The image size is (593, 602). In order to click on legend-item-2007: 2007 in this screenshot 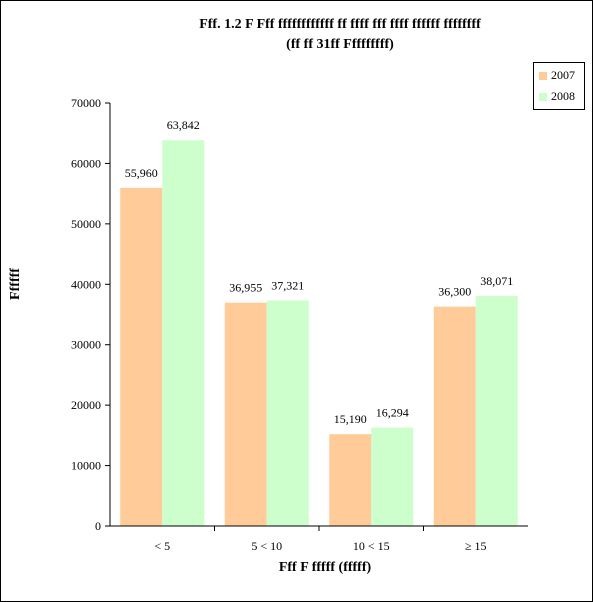, I will do `click(557, 75)`.